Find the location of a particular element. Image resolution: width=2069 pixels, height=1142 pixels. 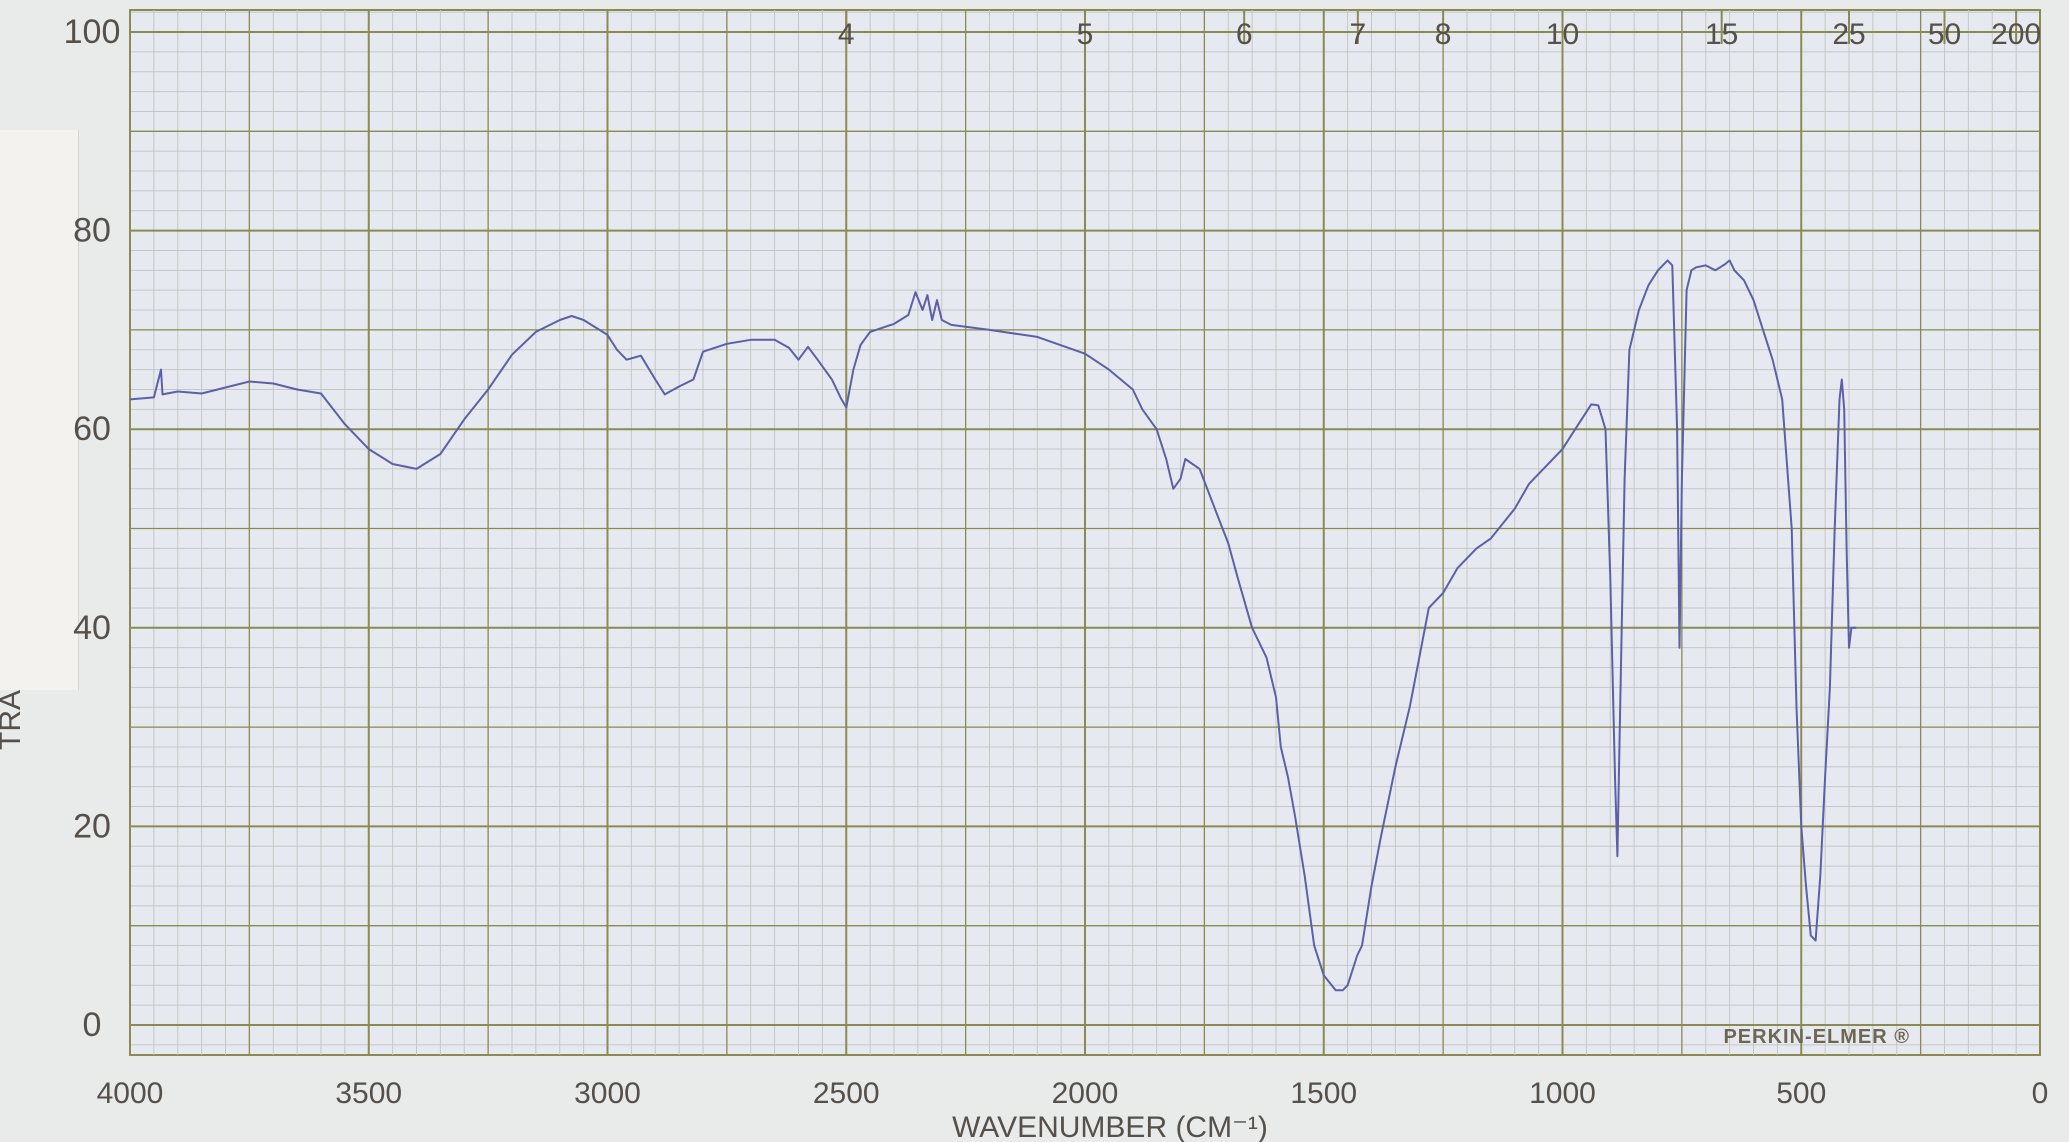

y-tick-label: 80 is located at coordinates (92, 231).